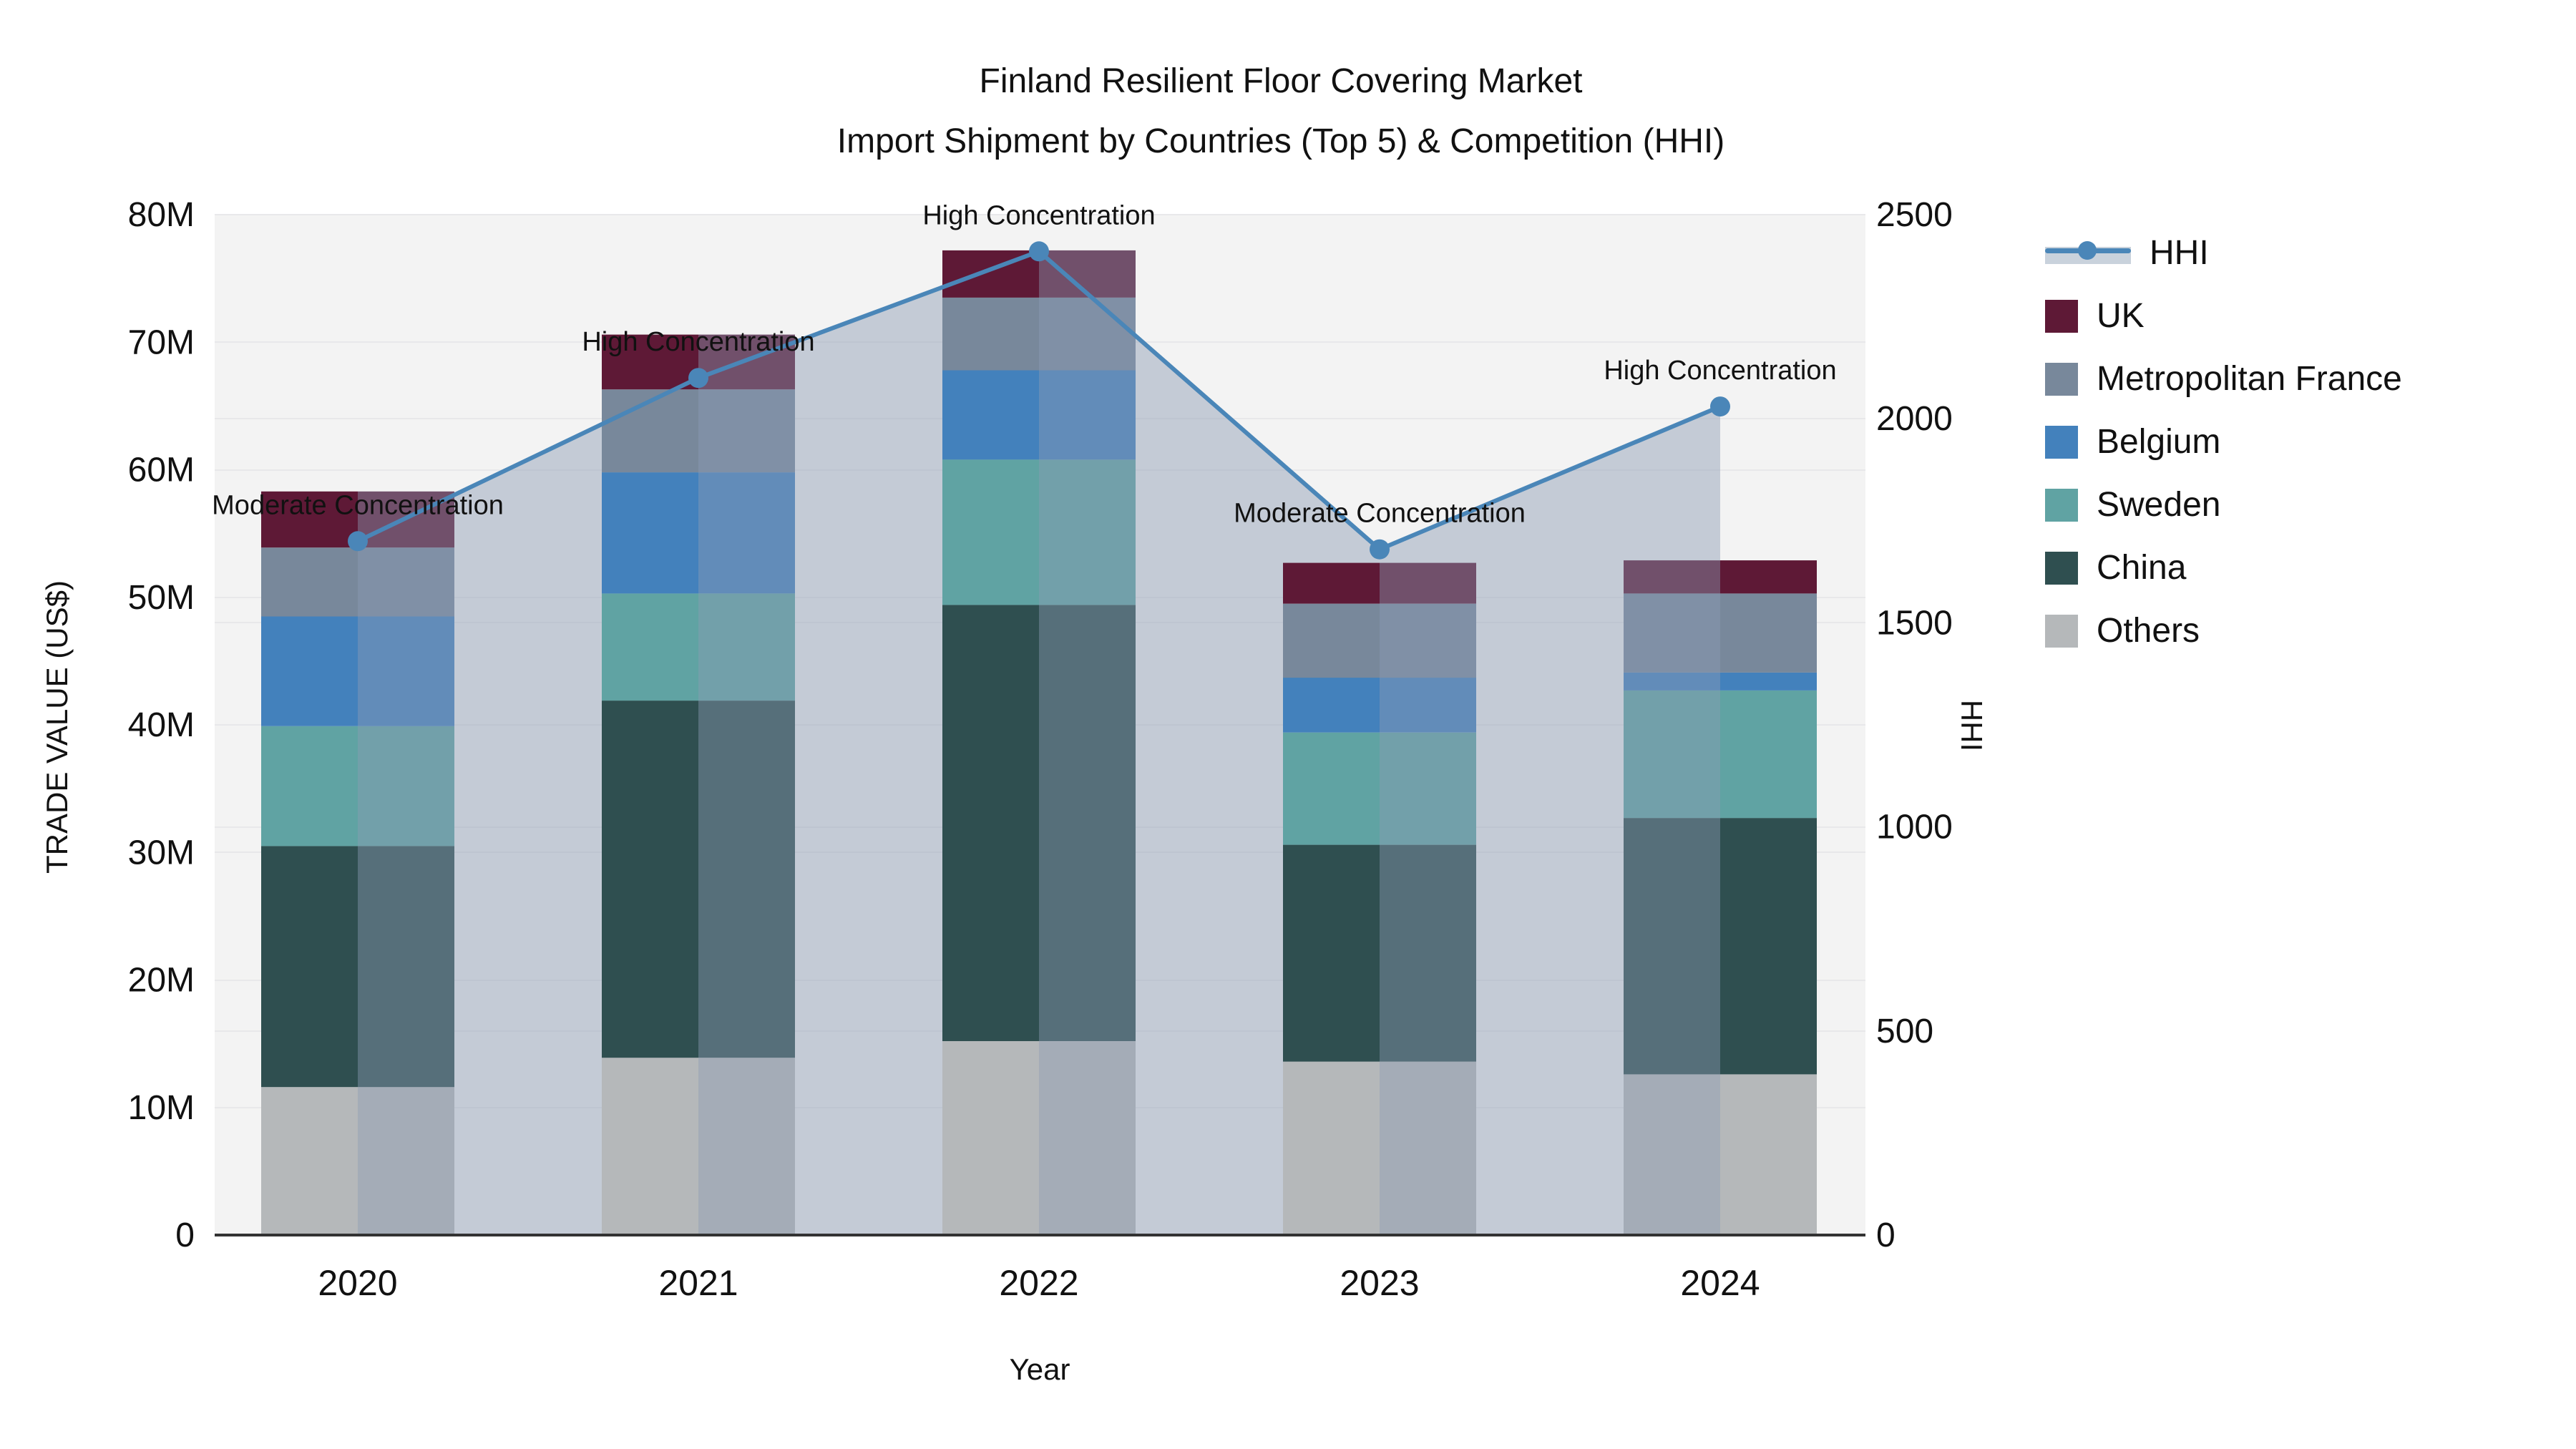  Describe the element at coordinates (1331, 953) in the screenshot. I see `bar-segment-china-2023` at that location.